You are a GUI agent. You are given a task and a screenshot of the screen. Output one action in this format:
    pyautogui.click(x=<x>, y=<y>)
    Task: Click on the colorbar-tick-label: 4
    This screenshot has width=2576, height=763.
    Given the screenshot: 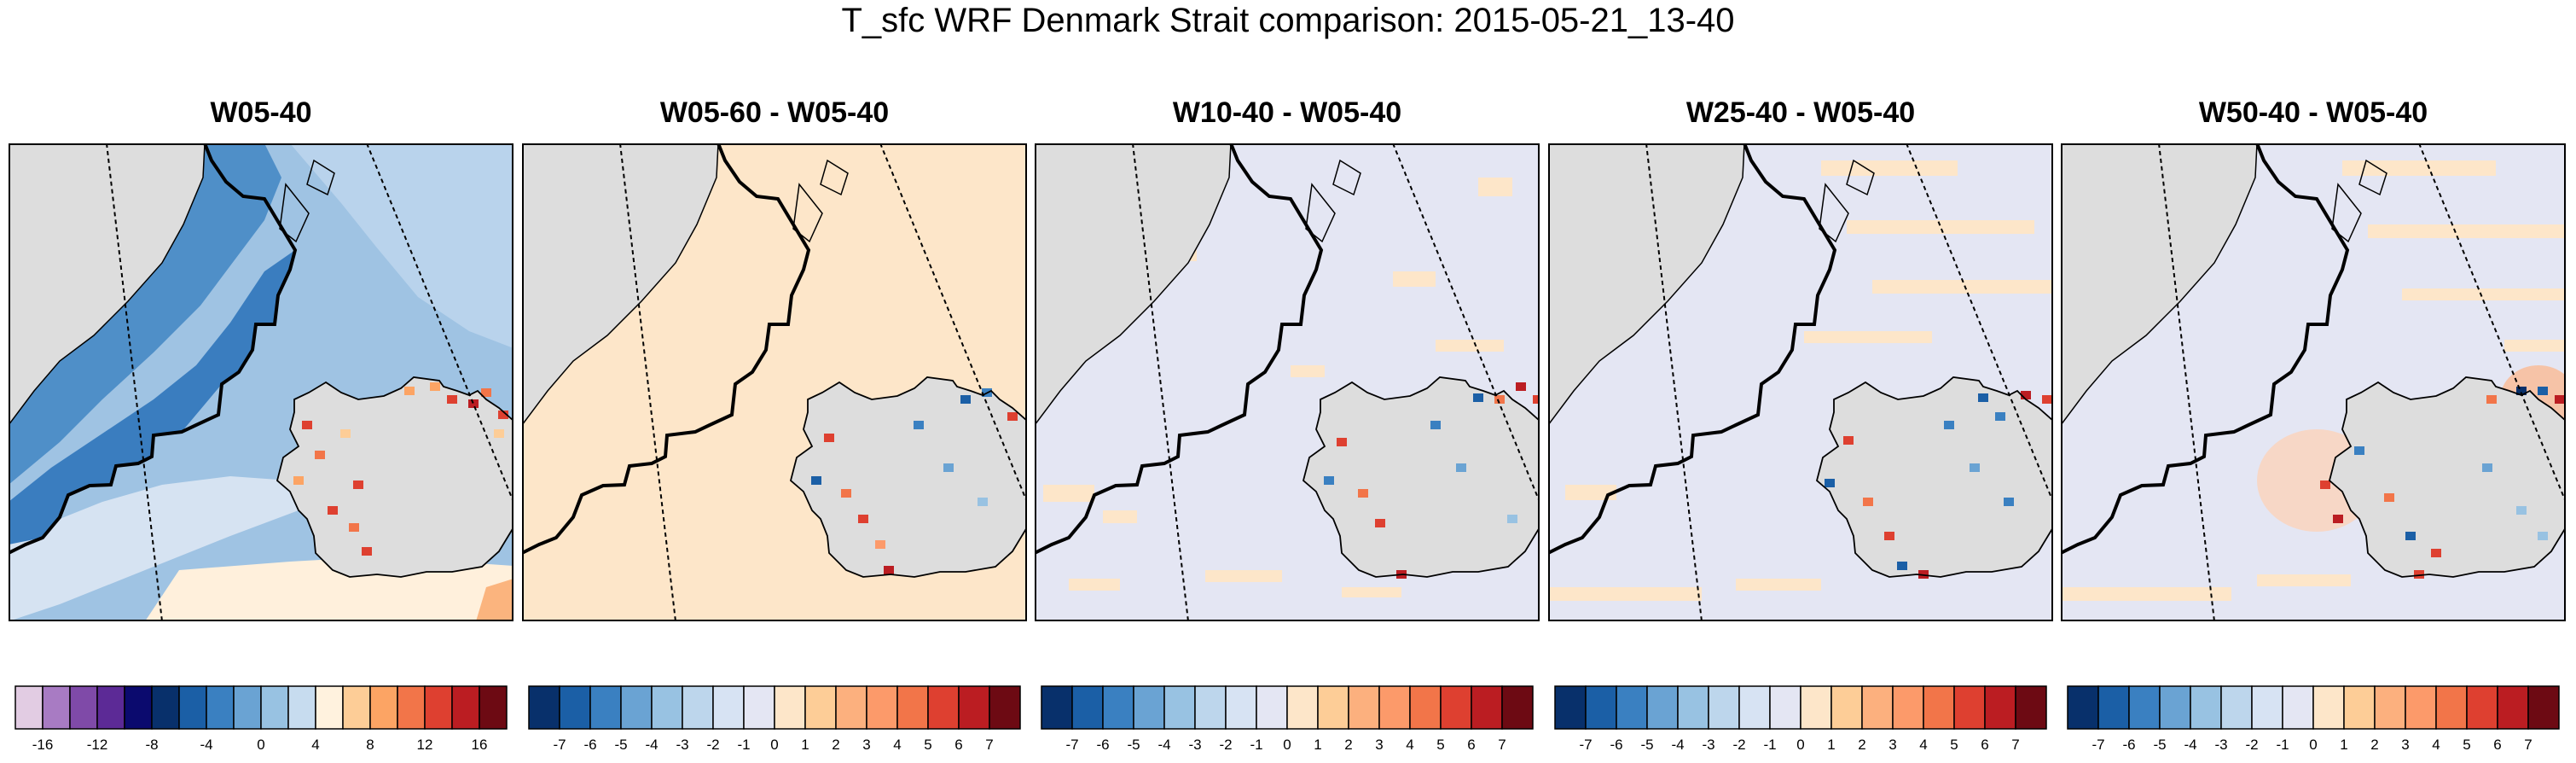 What is the action you would take?
    pyautogui.click(x=2436, y=745)
    